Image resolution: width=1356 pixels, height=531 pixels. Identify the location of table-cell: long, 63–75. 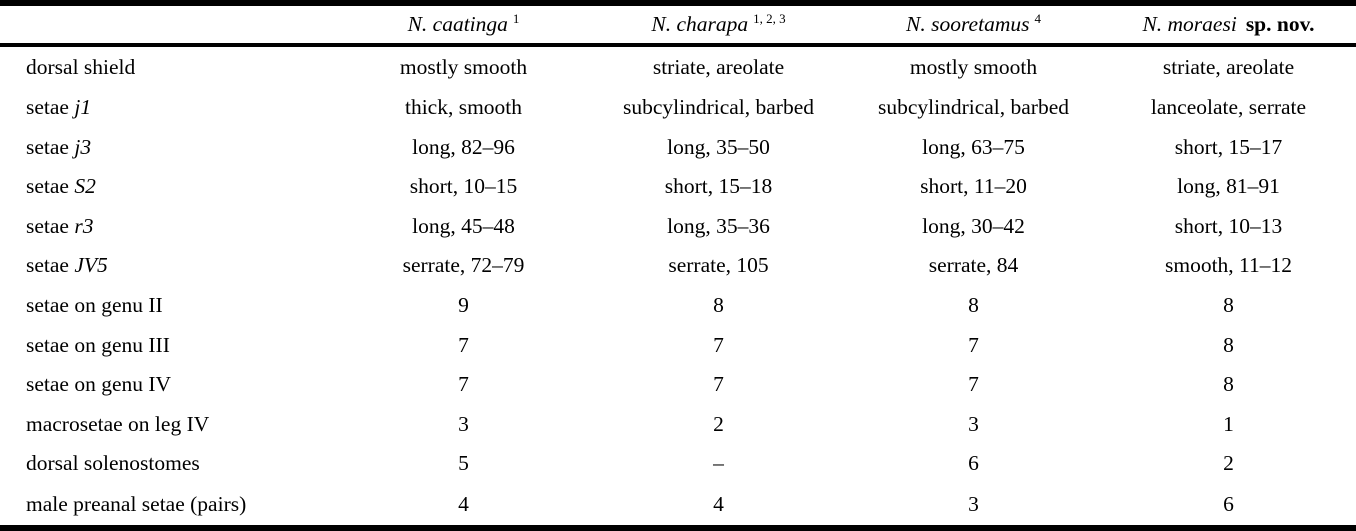
(973, 146).